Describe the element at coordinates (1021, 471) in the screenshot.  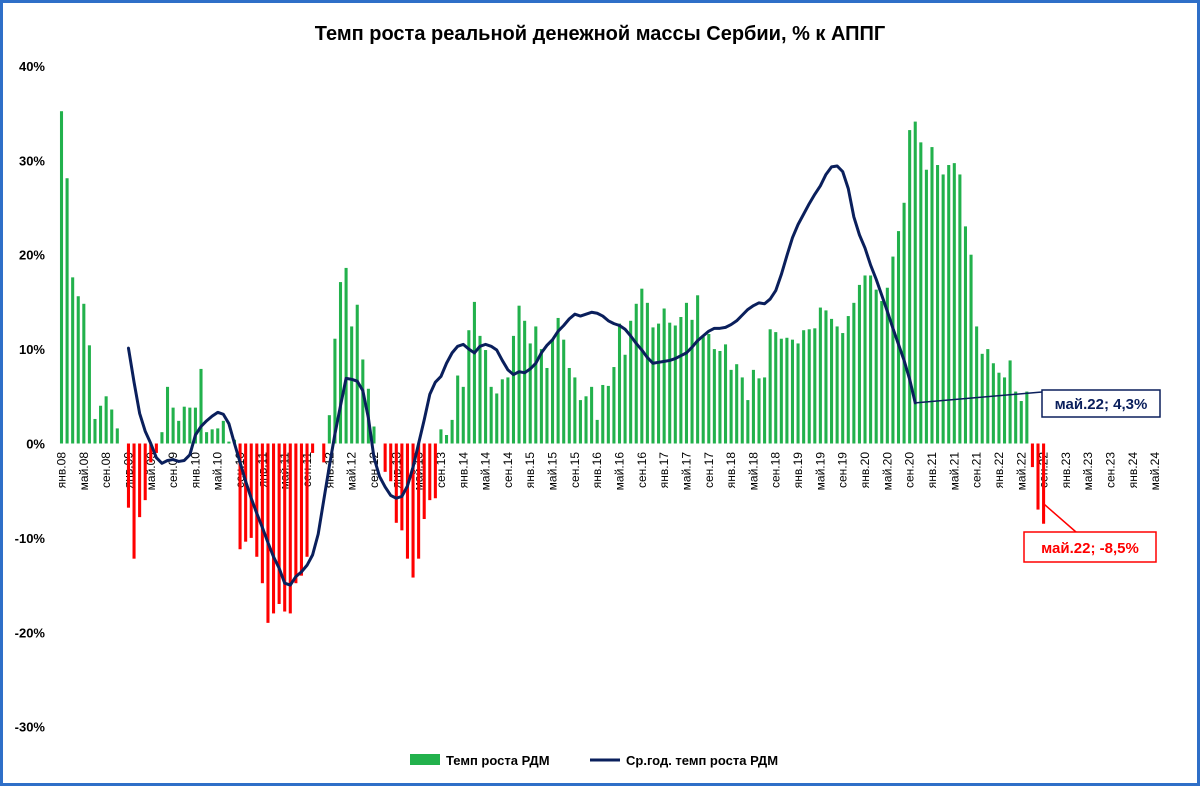
I see `x-tick-label: май.22` at that location.